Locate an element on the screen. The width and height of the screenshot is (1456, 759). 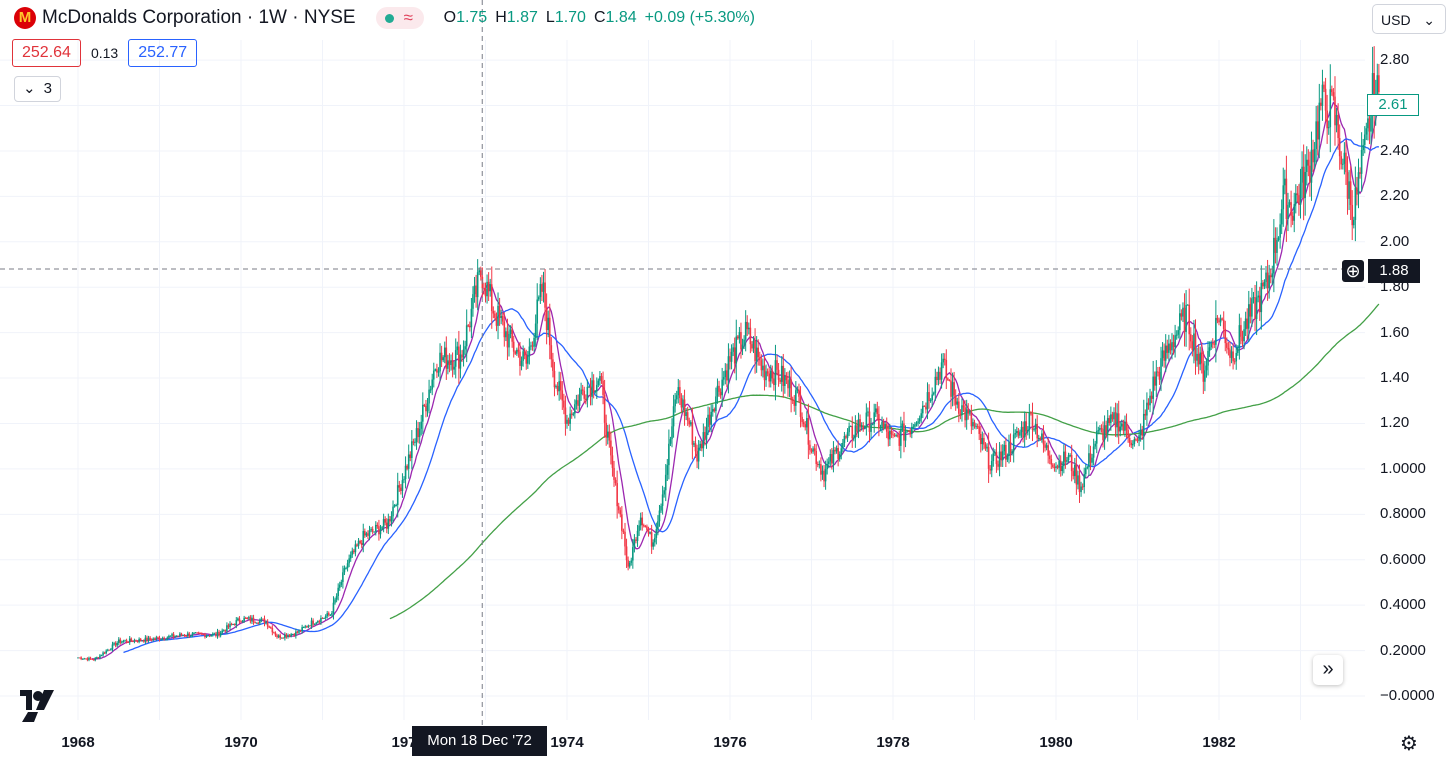
indicators-collapse-button: ⌄ 3 is located at coordinates (37, 89).